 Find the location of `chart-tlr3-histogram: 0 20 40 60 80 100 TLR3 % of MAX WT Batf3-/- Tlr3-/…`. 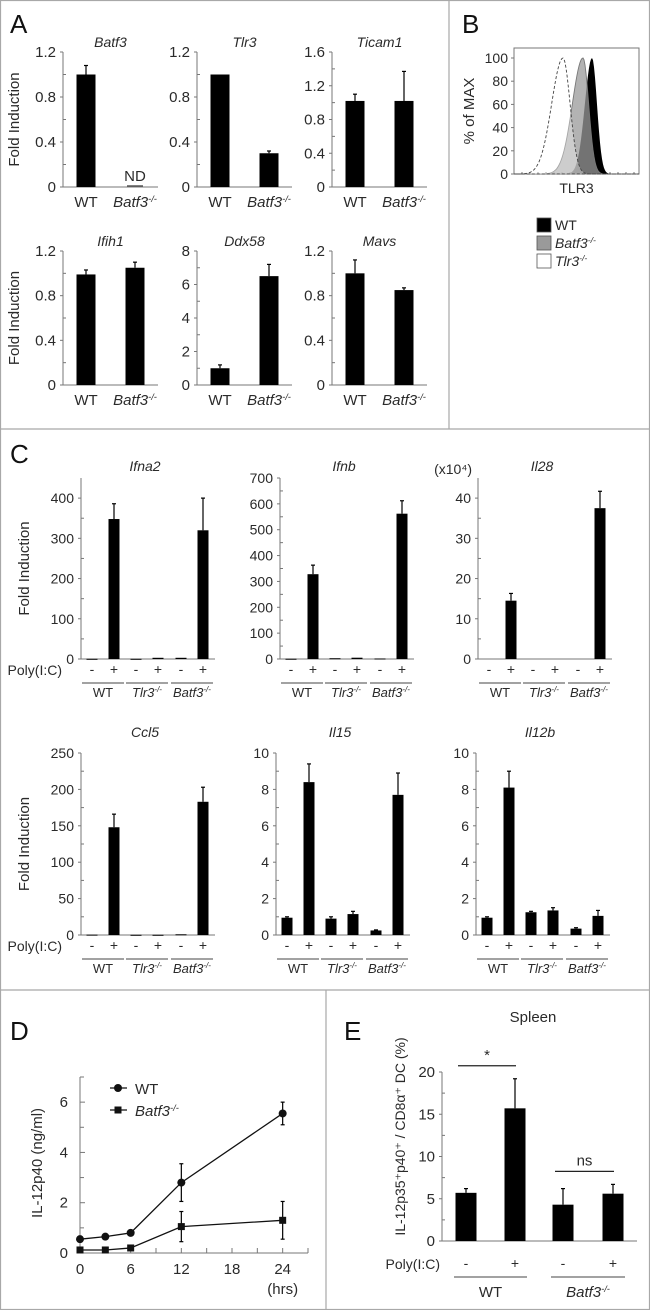

chart-tlr3-histogram: 0 20 40 60 80 100 TLR3 % of MAX WT Batf3-/- Tlr3-/… is located at coordinates (550, 158).